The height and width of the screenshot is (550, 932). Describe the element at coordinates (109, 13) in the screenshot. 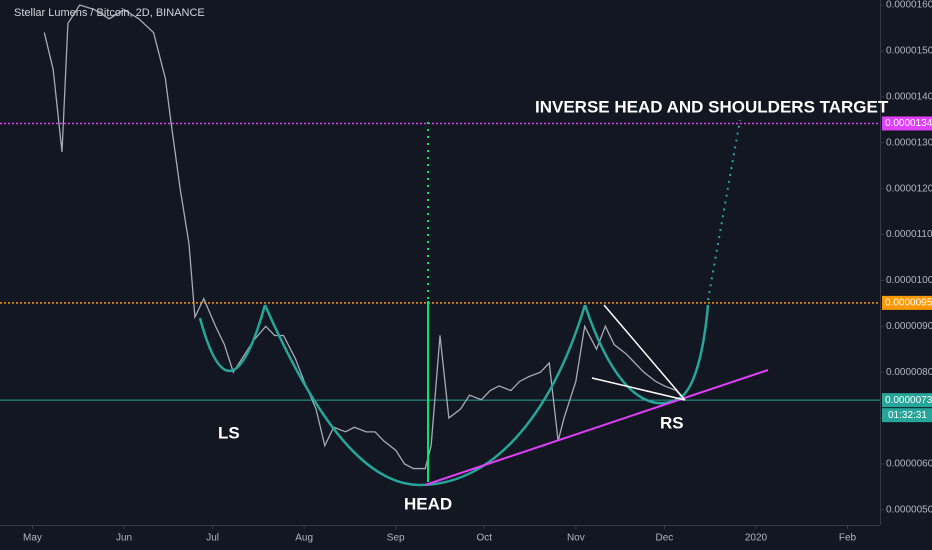

I see `chart-title: Stellar Lumens / Bitcoin, 2D, BINANCE` at that location.